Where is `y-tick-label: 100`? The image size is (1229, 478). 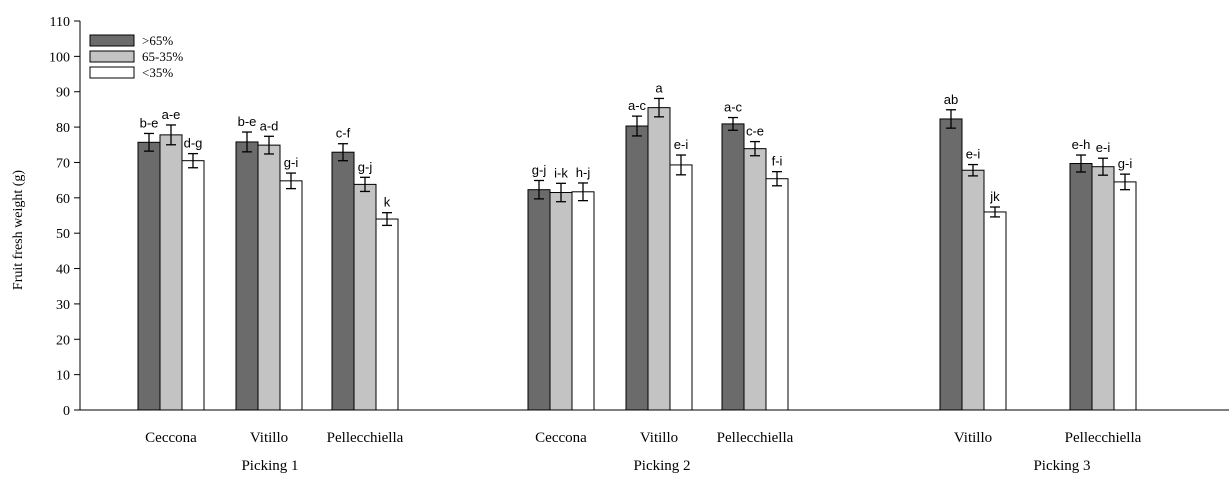
y-tick-label: 100 is located at coordinates (59, 57).